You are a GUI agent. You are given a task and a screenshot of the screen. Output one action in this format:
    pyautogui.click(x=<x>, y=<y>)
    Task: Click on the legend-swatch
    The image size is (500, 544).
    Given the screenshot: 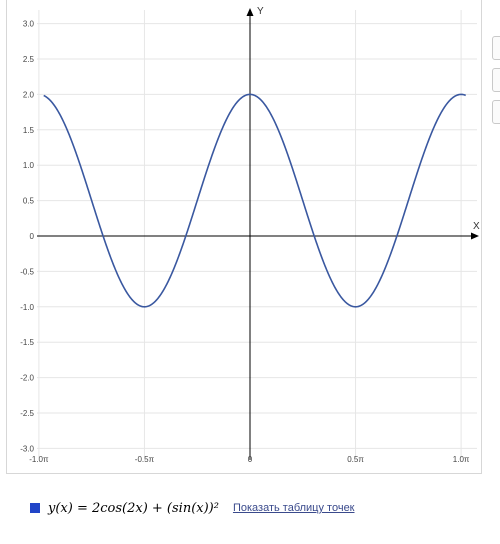 What is the action you would take?
    pyautogui.click(x=35, y=508)
    